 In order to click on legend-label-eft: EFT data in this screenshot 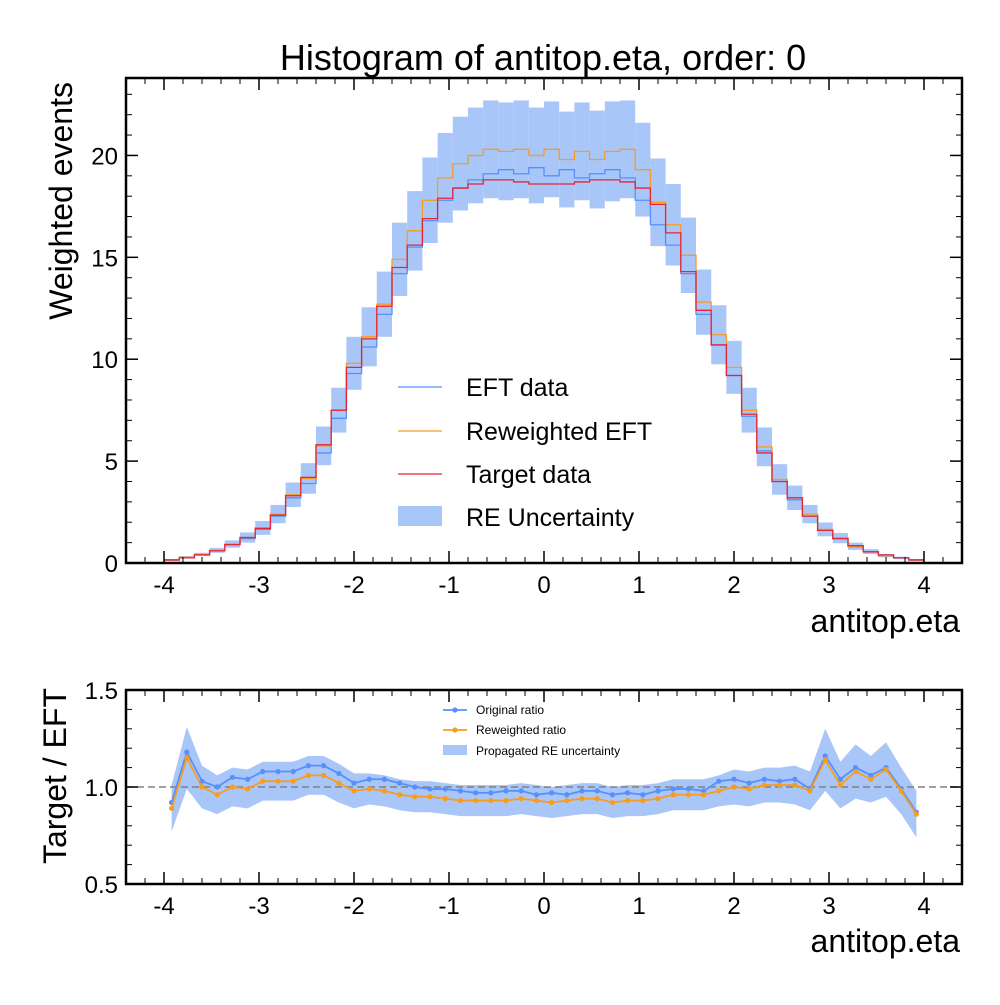, I will do `click(517, 388)`.